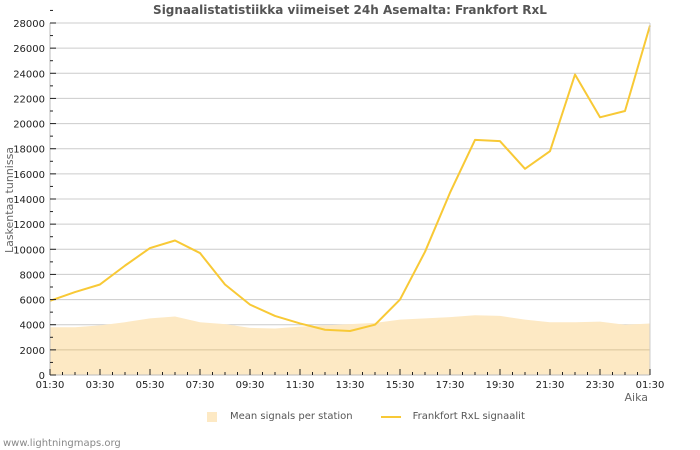  Describe the element at coordinates (550, 385) in the screenshot. I see `x-tick-label: 21:30` at that location.